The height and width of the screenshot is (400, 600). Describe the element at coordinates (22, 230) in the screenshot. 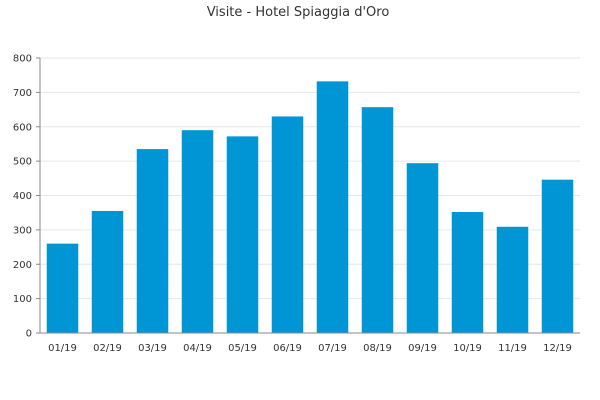

I see `y-tick-label: 300` at that location.